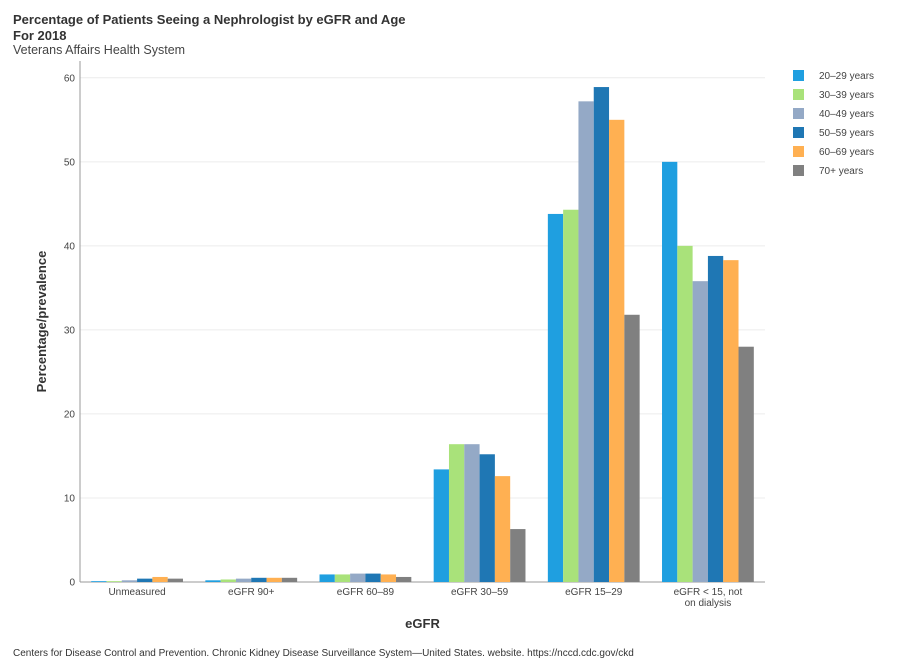 This screenshot has width=900, height=662. Describe the element at coordinates (251, 592) in the screenshot. I see `x-tick-label: eGFR 90+` at that location.